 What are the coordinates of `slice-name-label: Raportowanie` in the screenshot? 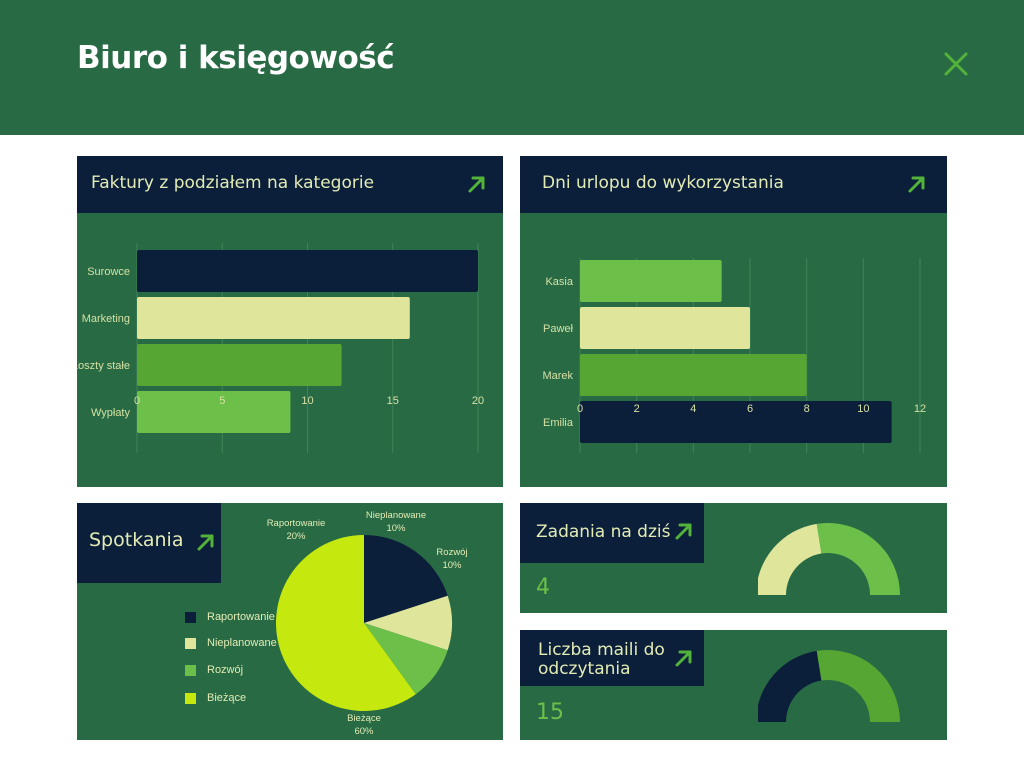 It's located at (296, 523).